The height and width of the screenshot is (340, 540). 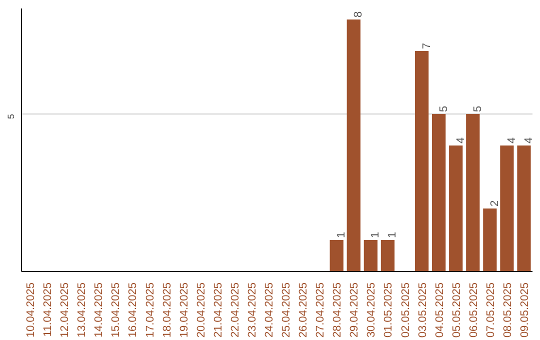 What do you see at coordinates (456, 310) in the screenshot?
I see `x-tick-label: 05.05.2025` at bounding box center [456, 310].